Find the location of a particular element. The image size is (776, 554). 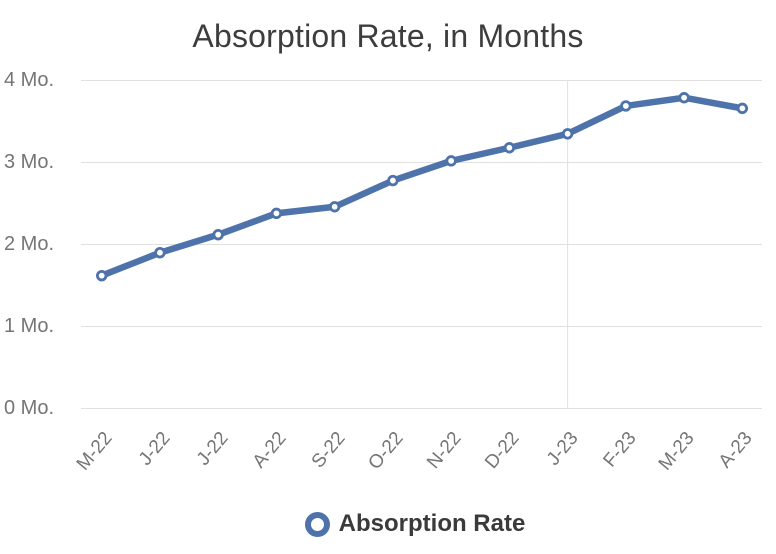

y-axis-label: 0 Mo. is located at coordinates (29, 407).